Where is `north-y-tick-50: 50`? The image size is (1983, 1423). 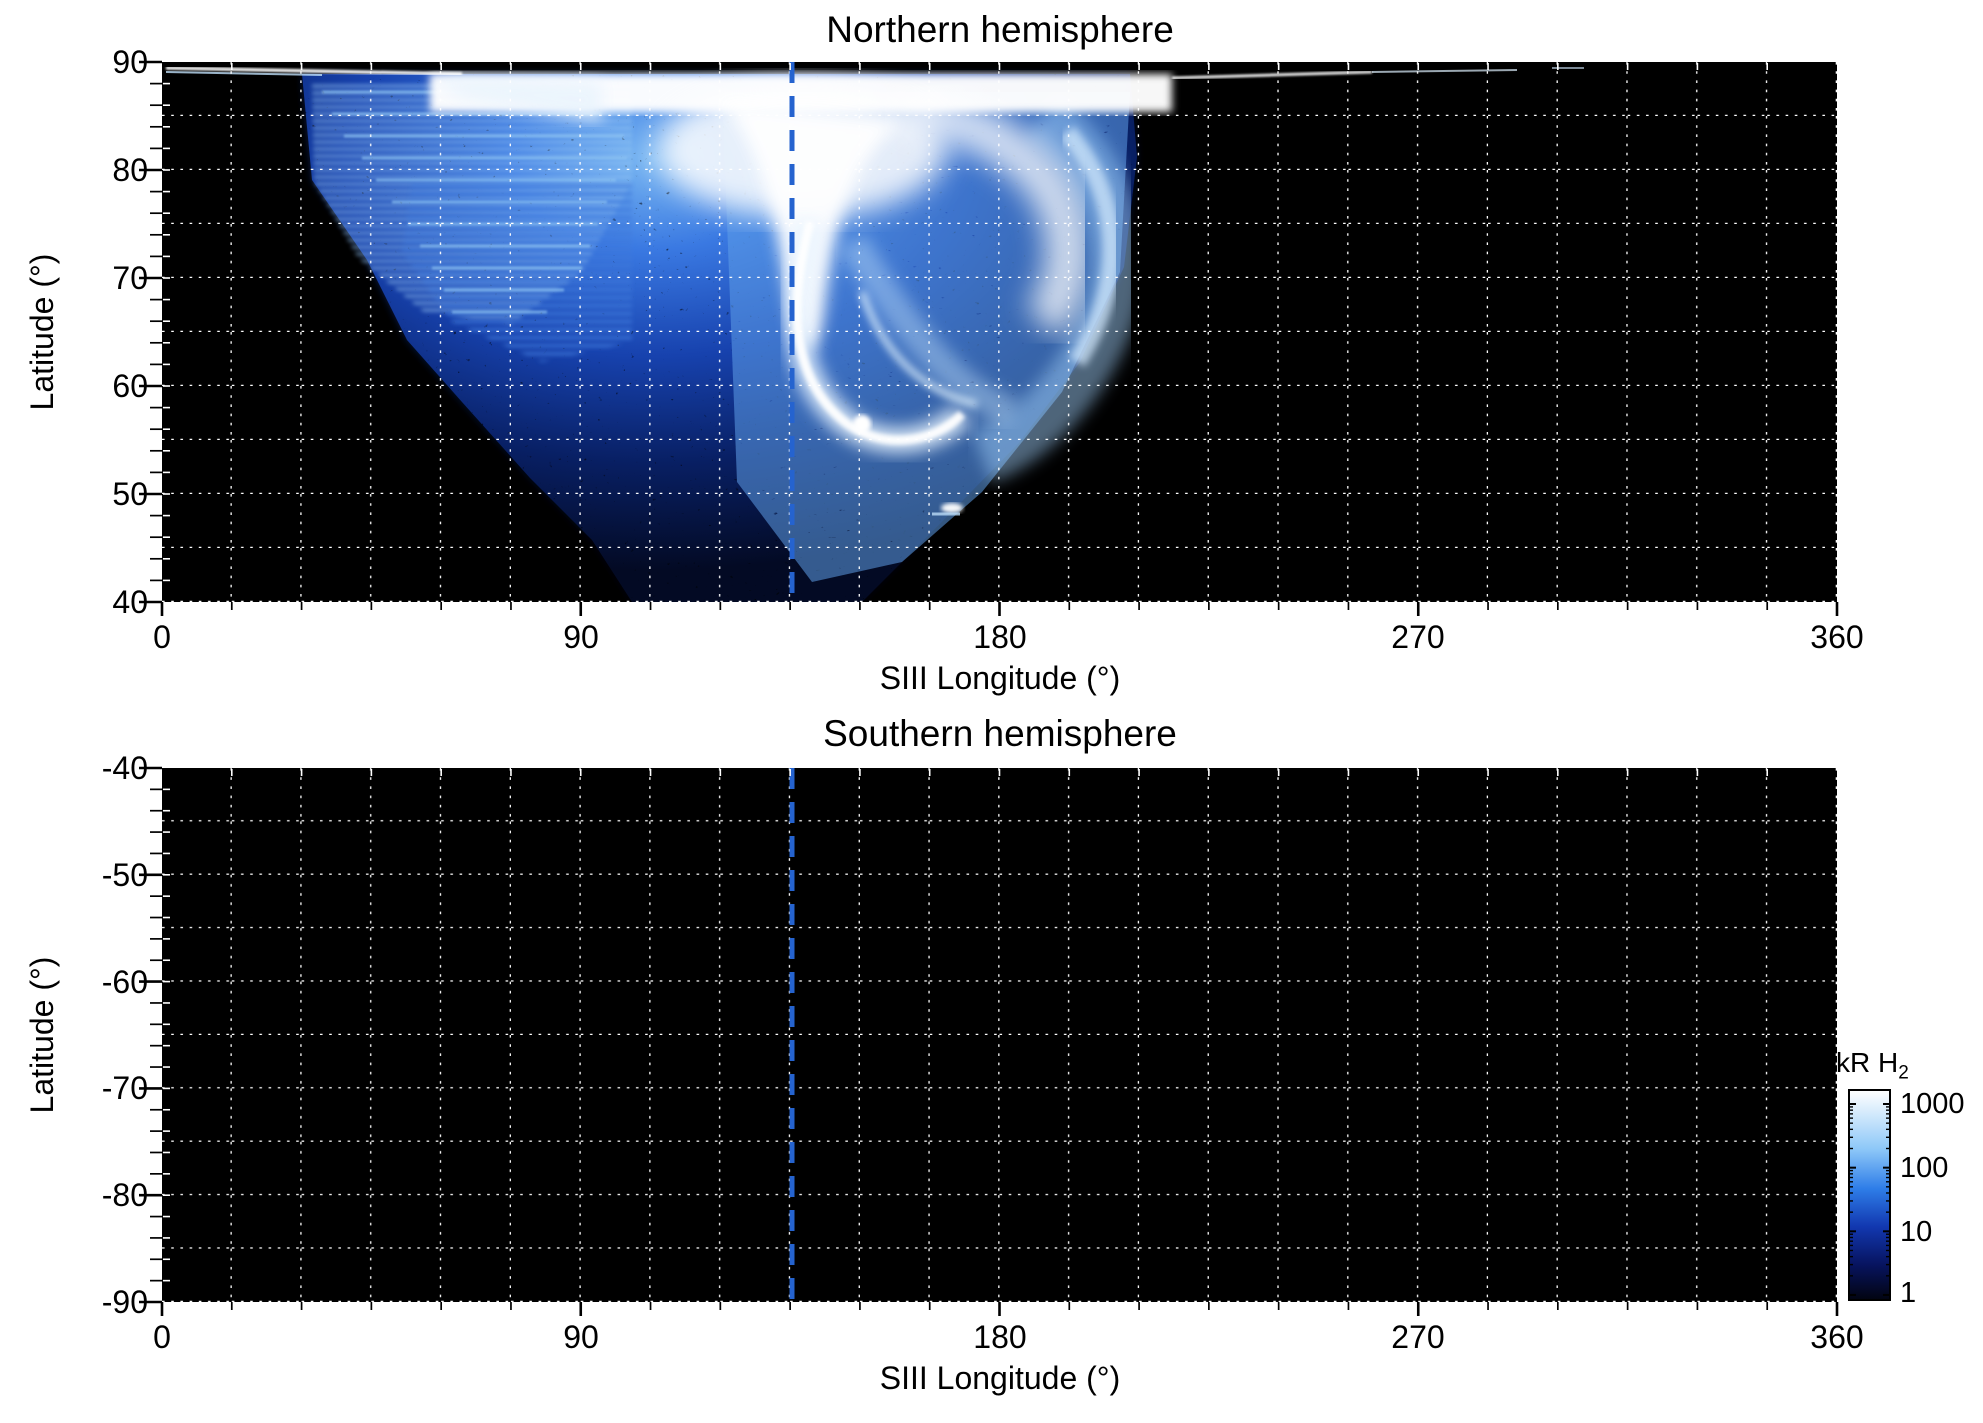 north-y-tick-50: 50 is located at coordinates (130, 494).